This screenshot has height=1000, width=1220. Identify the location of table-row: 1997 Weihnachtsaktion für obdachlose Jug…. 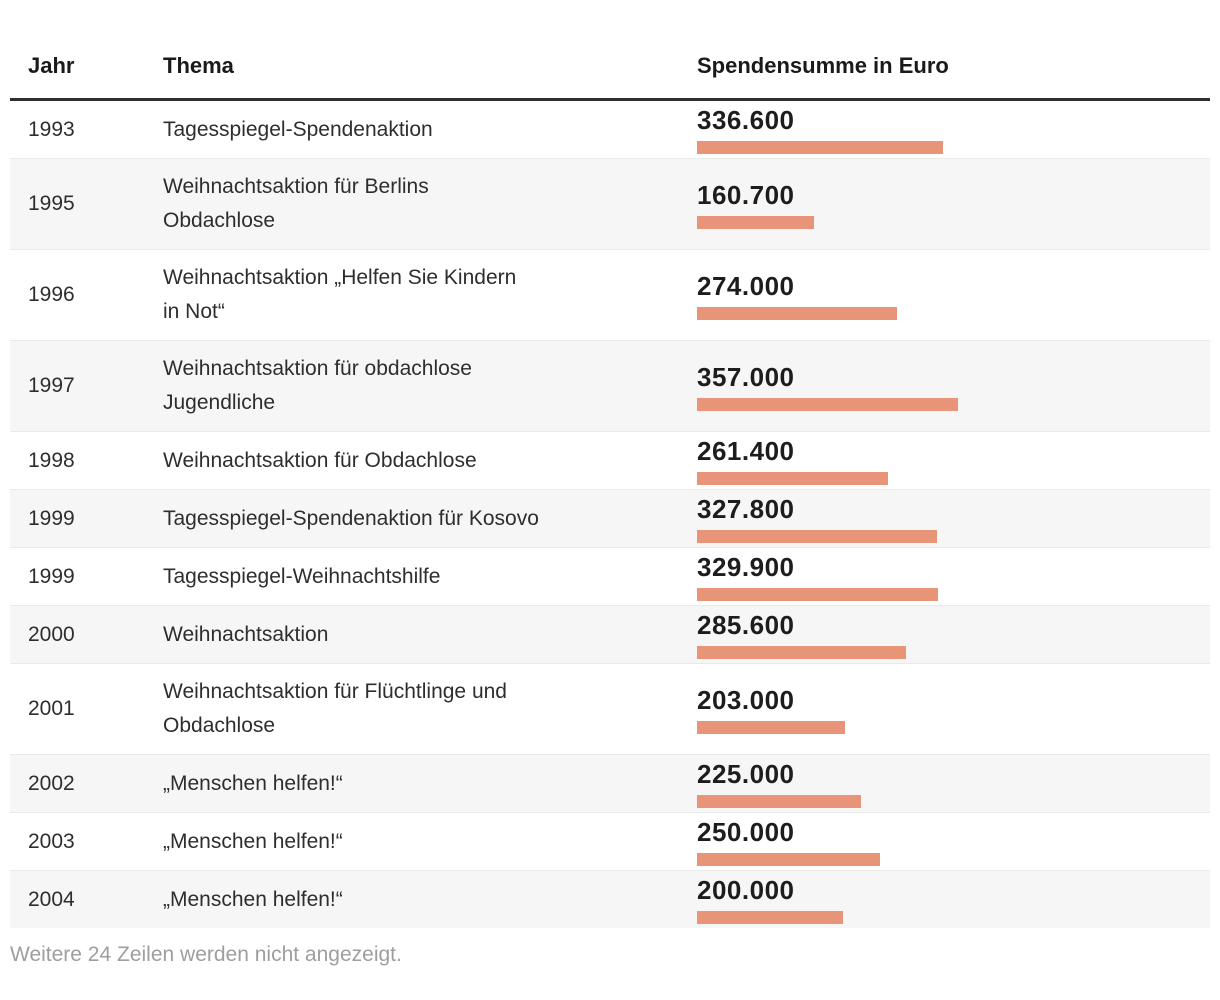
(610, 385).